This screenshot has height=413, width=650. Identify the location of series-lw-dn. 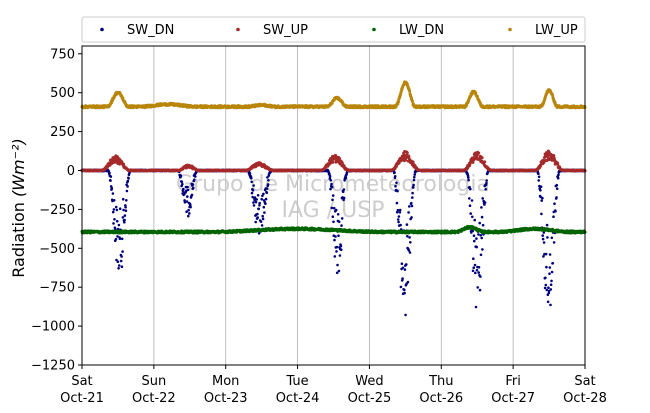
(334, 230).